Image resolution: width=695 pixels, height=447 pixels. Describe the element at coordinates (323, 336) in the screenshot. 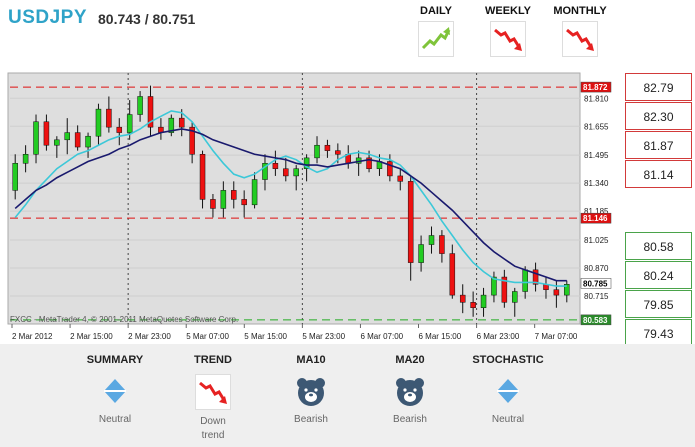

I see `time-tick-label: 5 Mar 23:00` at that location.